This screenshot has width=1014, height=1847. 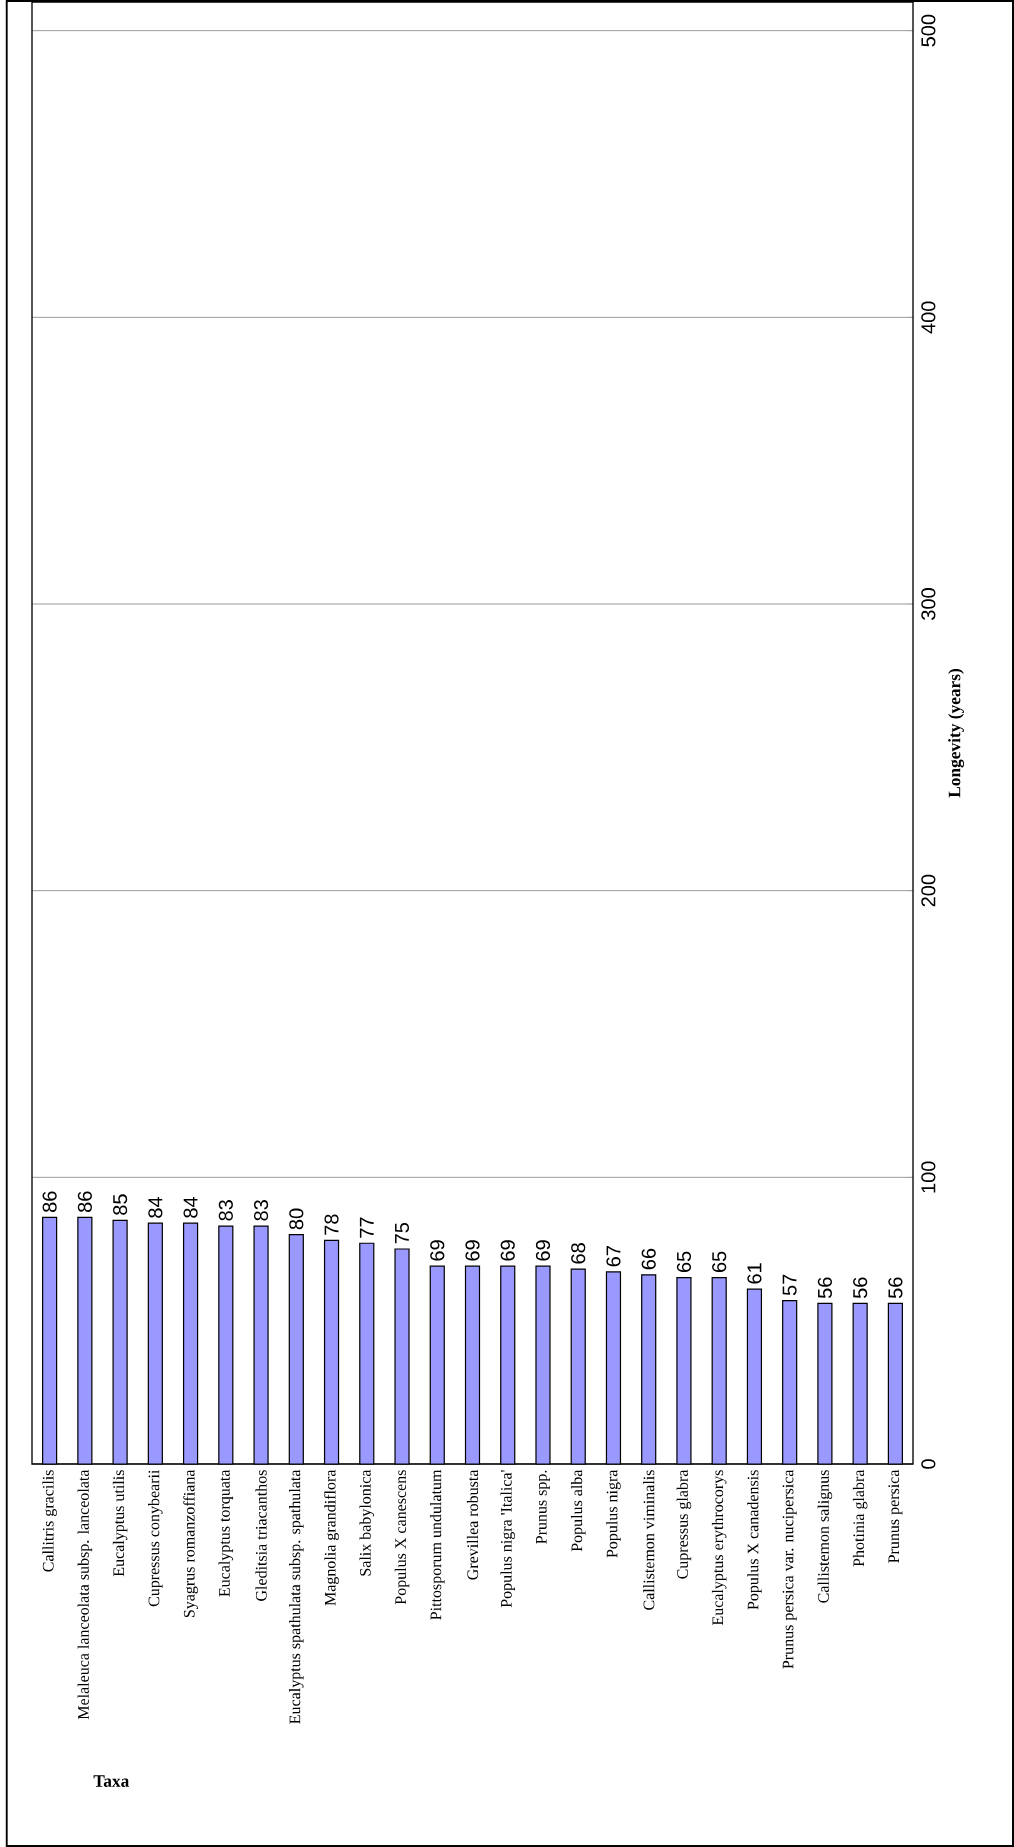 What do you see at coordinates (825, 1536) in the screenshot?
I see `x-tick-label: Callistemon salignus` at bounding box center [825, 1536].